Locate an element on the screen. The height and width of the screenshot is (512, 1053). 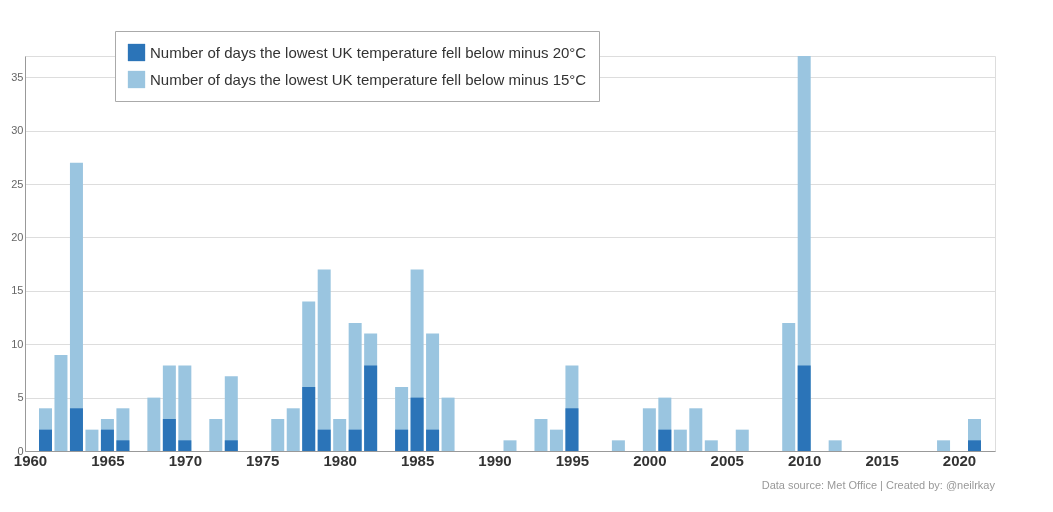
x-tick-label: 1965 is located at coordinates (108, 460).